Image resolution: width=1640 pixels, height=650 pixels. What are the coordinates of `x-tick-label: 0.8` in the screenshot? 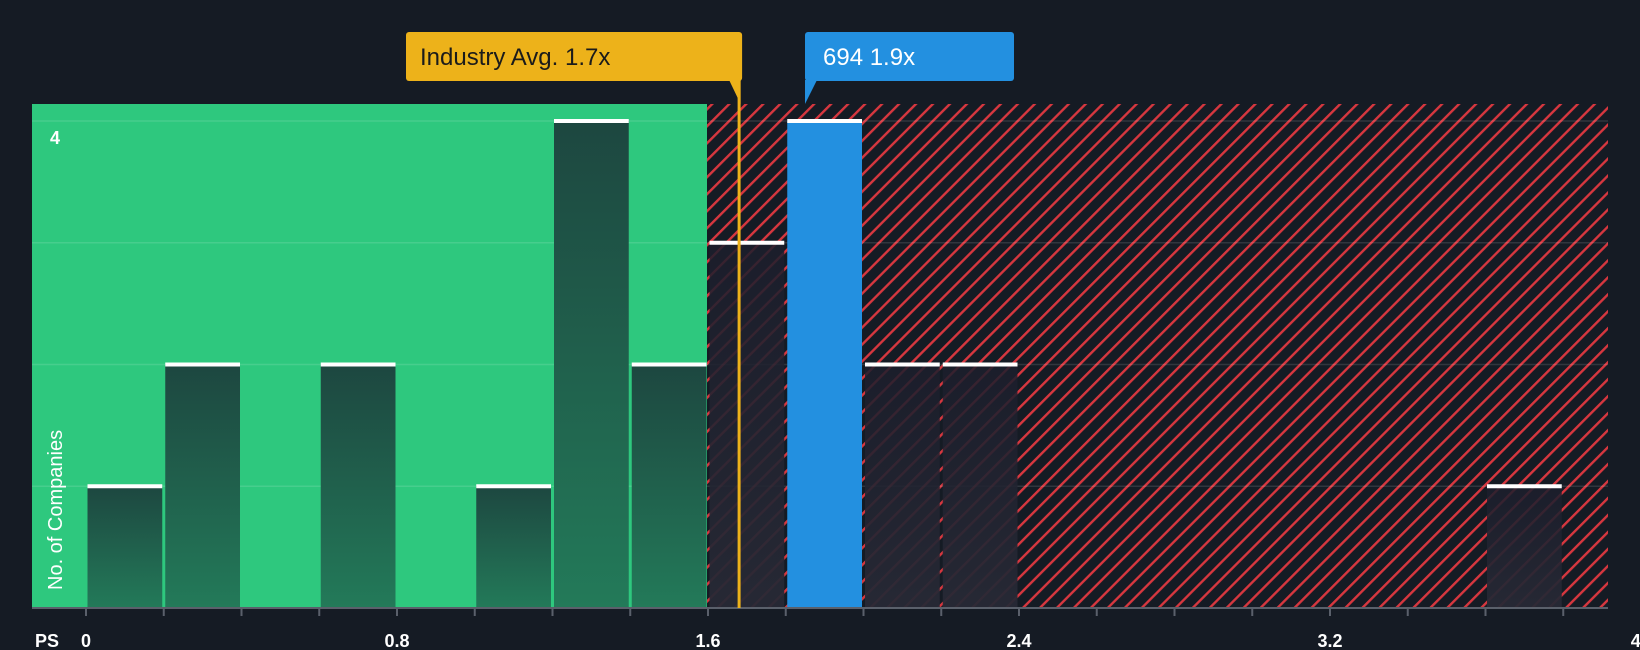 It's located at (396, 640).